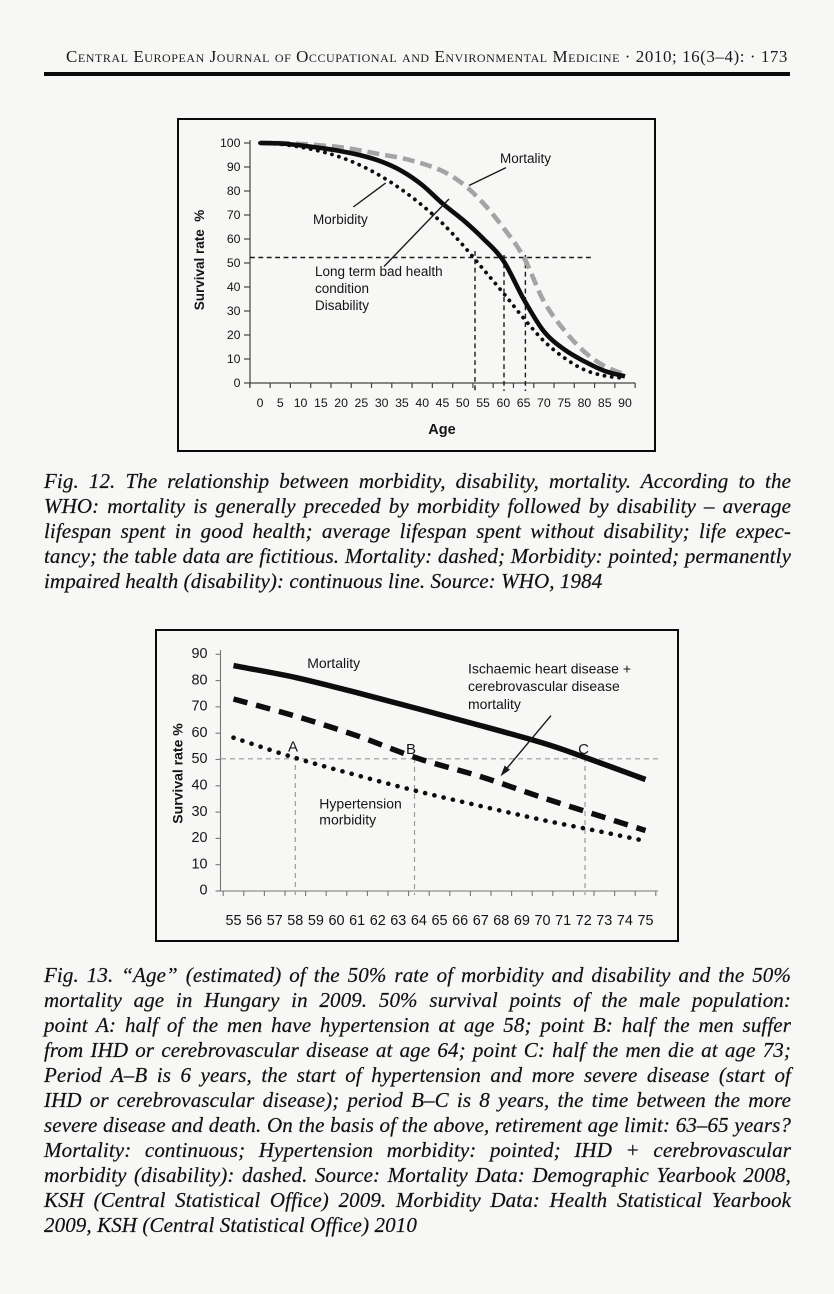 The height and width of the screenshot is (1294, 834). What do you see at coordinates (357, 921) in the screenshot?
I see `svg-text: 61` at bounding box center [357, 921].